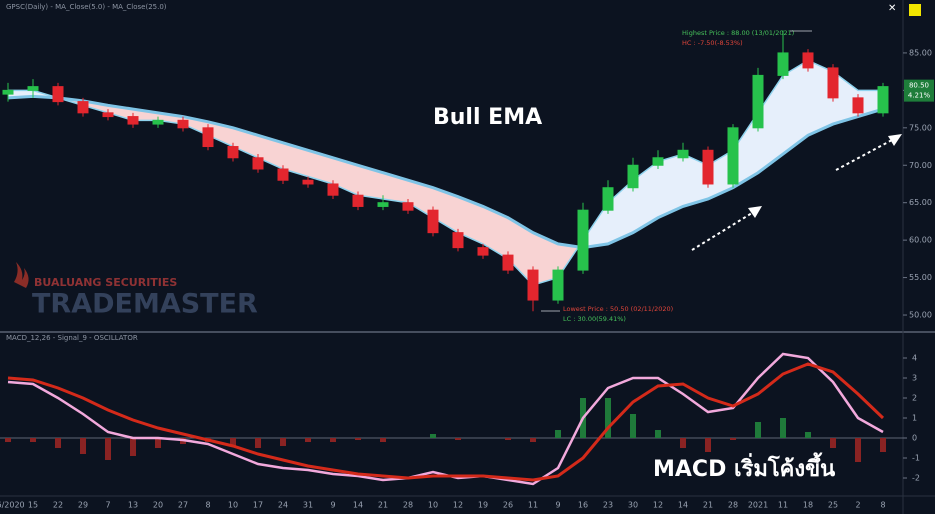 The height and width of the screenshot is (514, 935). I want to click on y-tick-label: -1, so click(916, 458).